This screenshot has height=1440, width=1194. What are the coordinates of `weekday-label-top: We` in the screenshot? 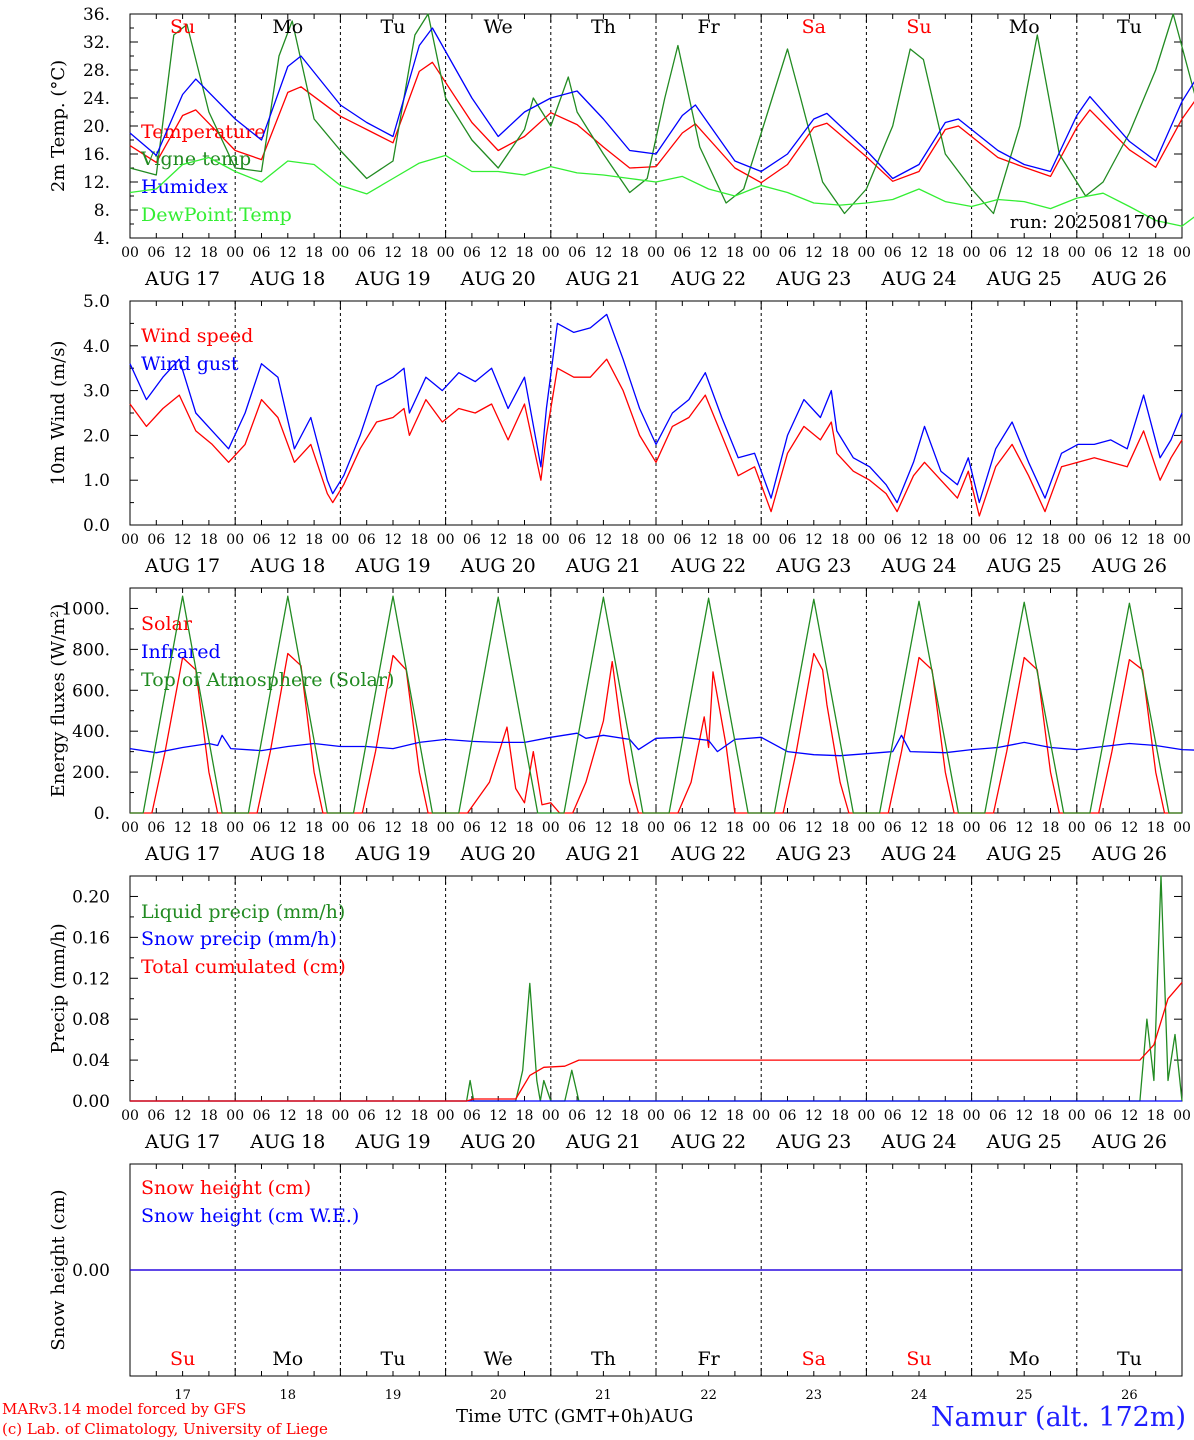 It's located at (498, 27).